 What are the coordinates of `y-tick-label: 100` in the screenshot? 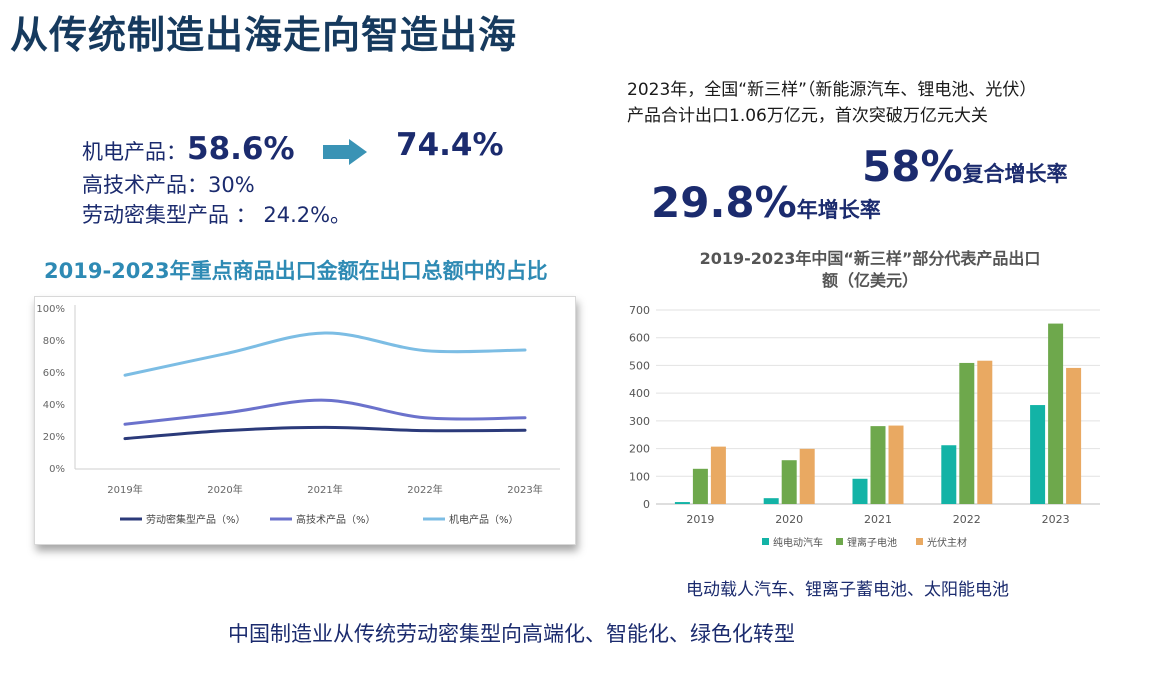 It's located at (639, 476).